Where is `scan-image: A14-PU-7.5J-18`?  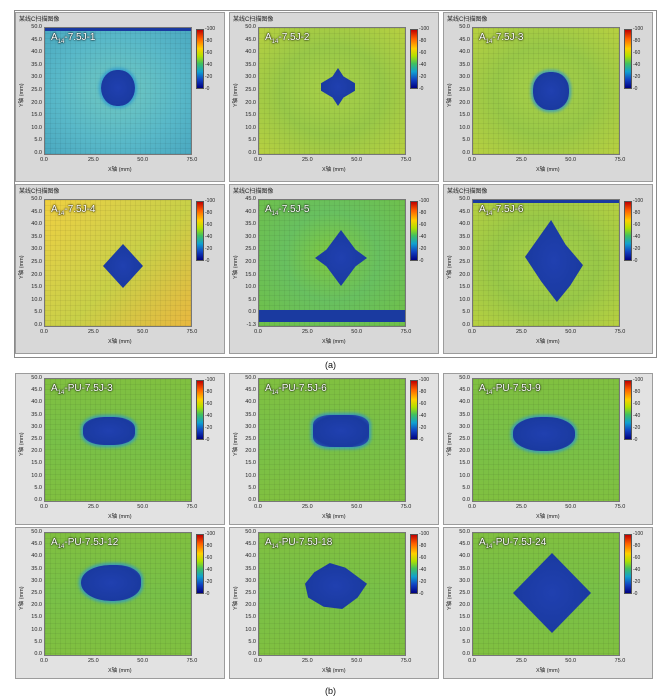 scan-image: A14-PU-7.5J-18 is located at coordinates (332, 594).